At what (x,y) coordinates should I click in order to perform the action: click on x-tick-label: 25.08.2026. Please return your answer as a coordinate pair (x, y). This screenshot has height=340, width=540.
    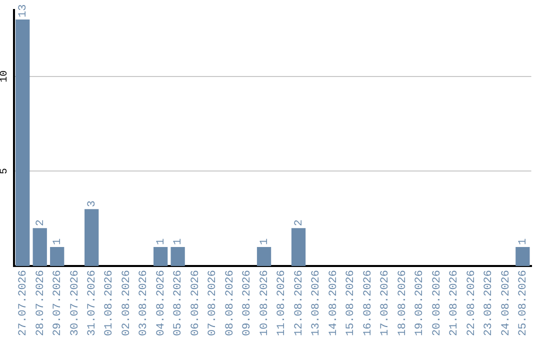
    Looking at the image, I should click on (524, 303).